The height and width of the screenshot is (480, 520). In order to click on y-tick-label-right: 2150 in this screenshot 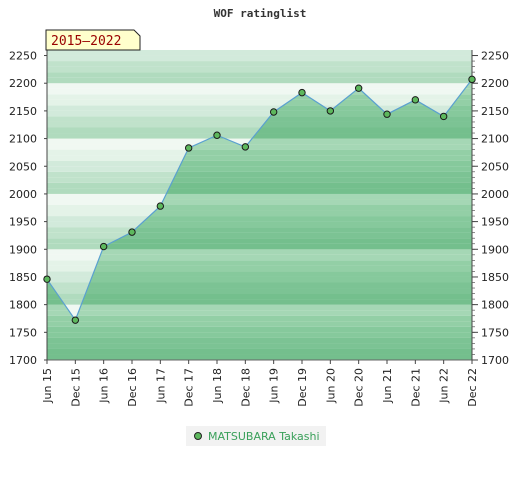, I will do `click(495, 111)`.